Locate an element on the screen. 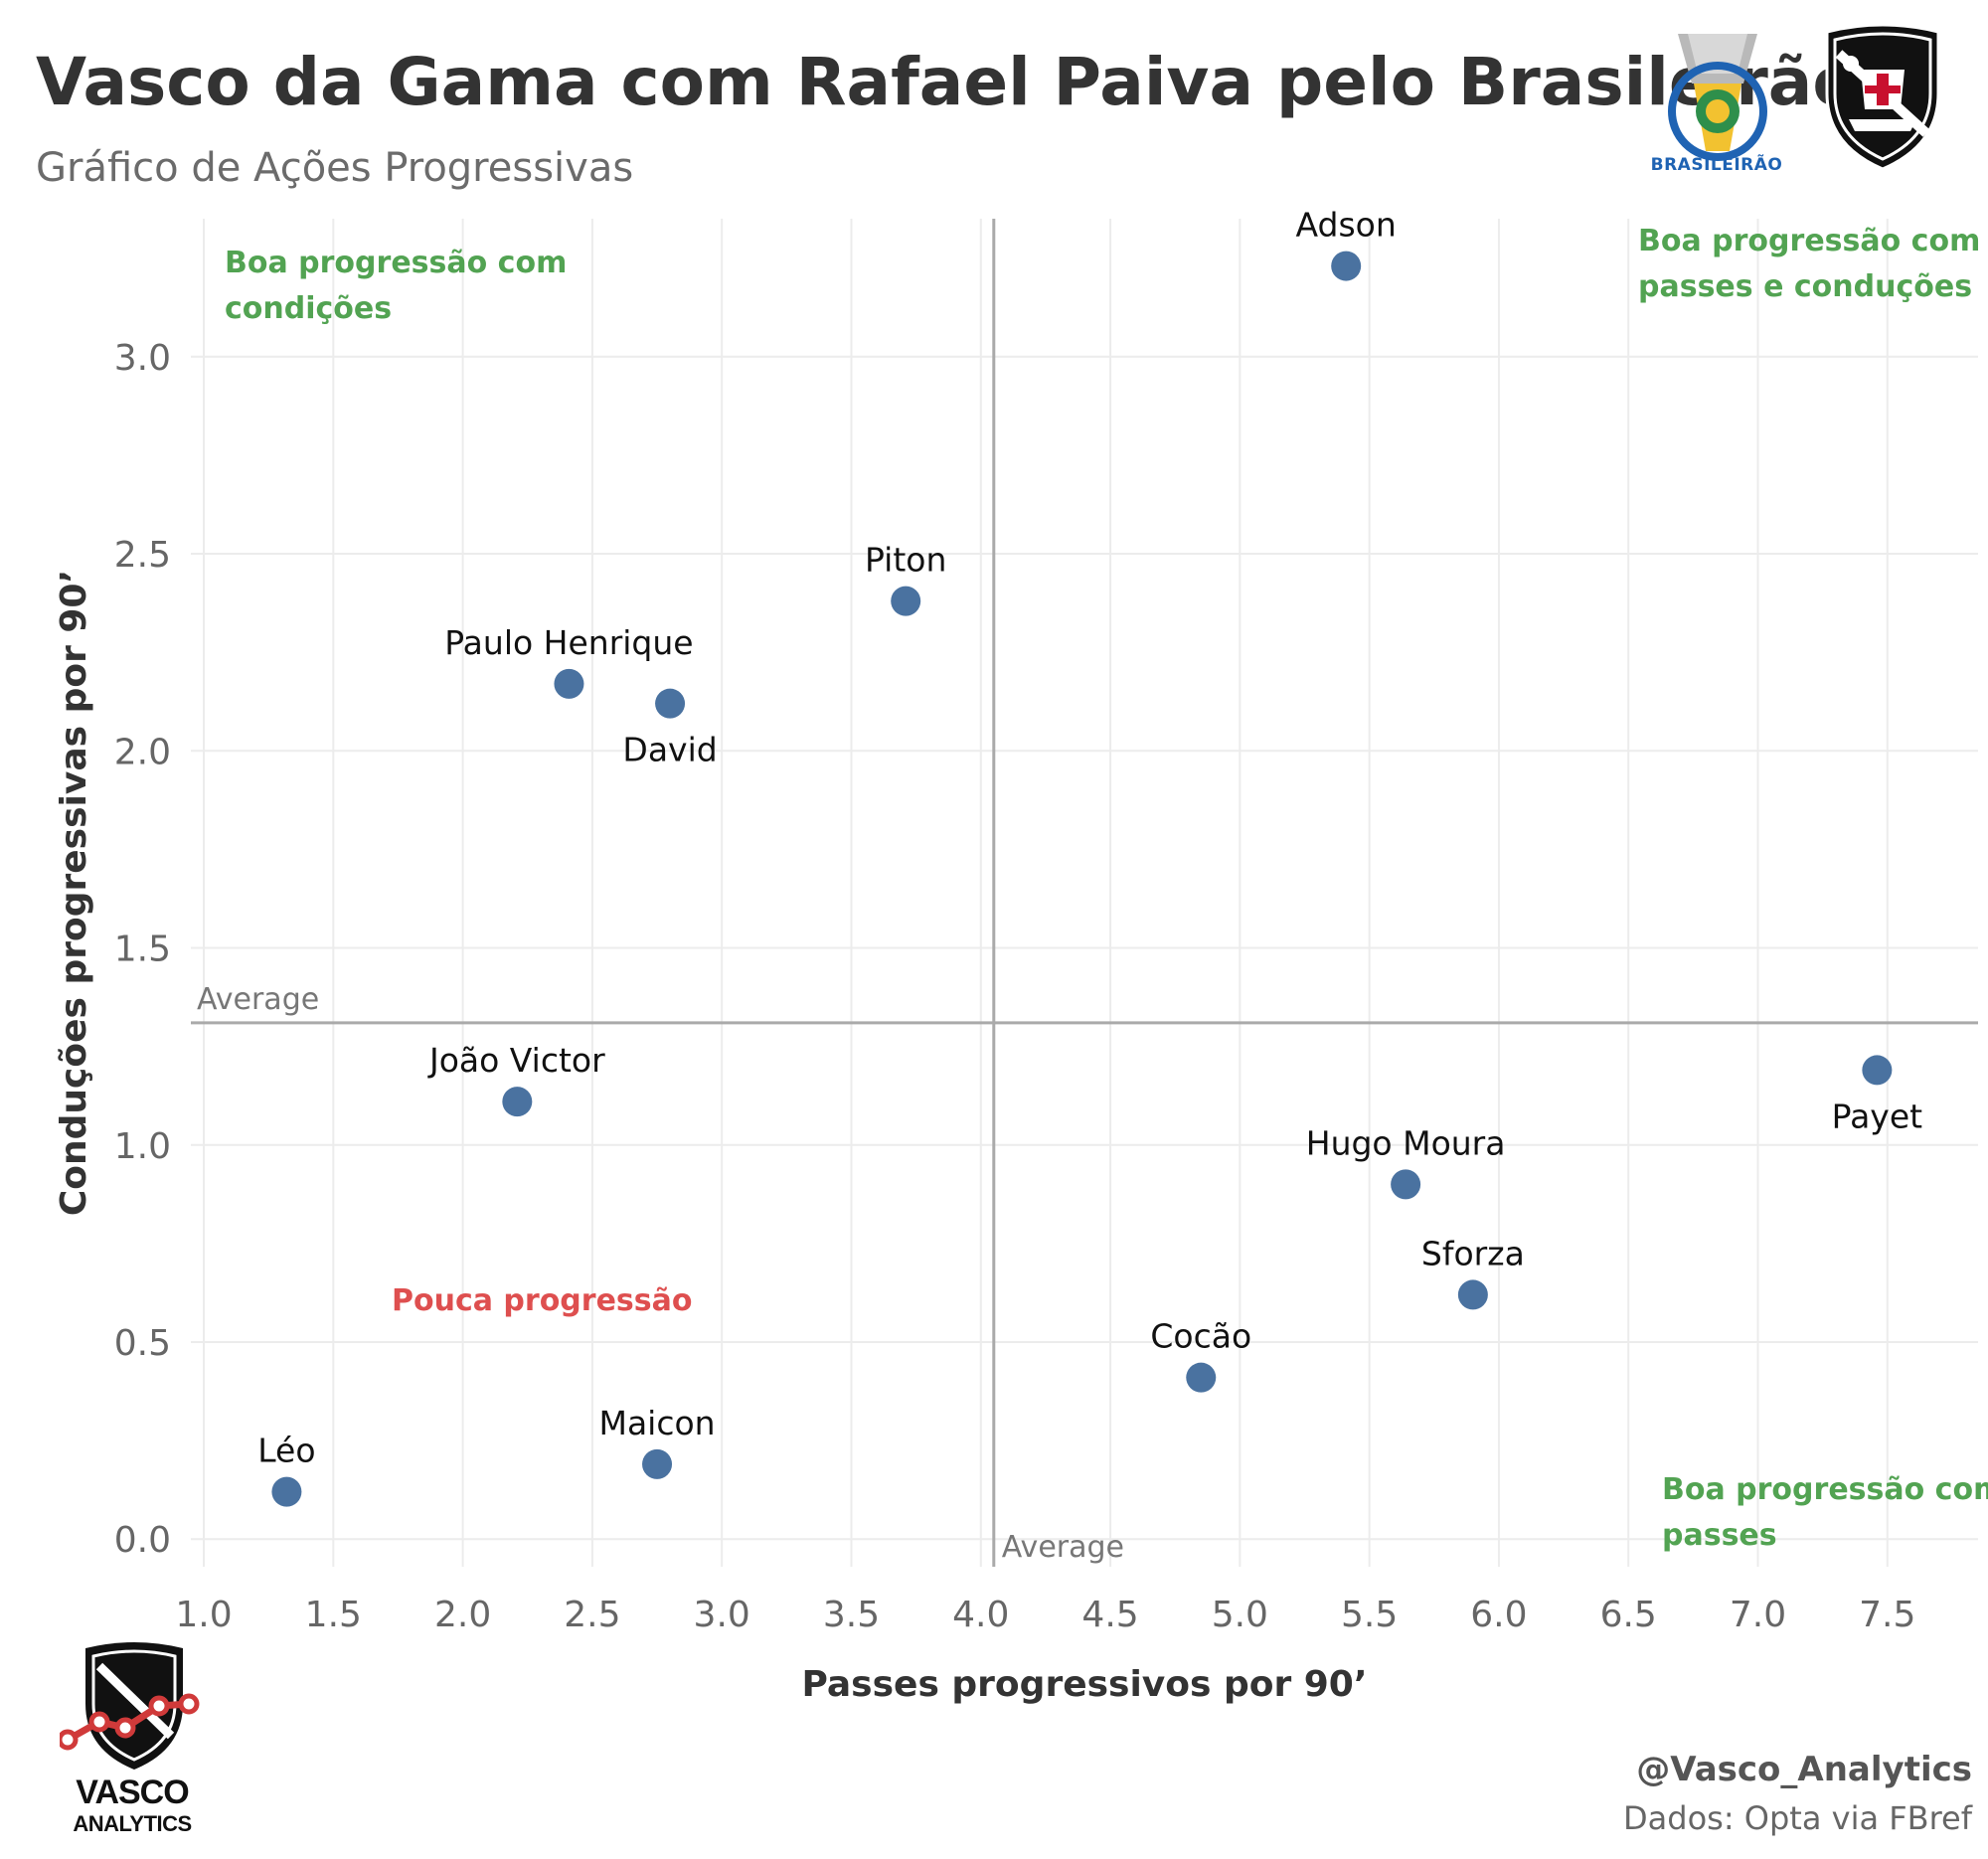  y-tick-label: 2.0 is located at coordinates (142, 752).